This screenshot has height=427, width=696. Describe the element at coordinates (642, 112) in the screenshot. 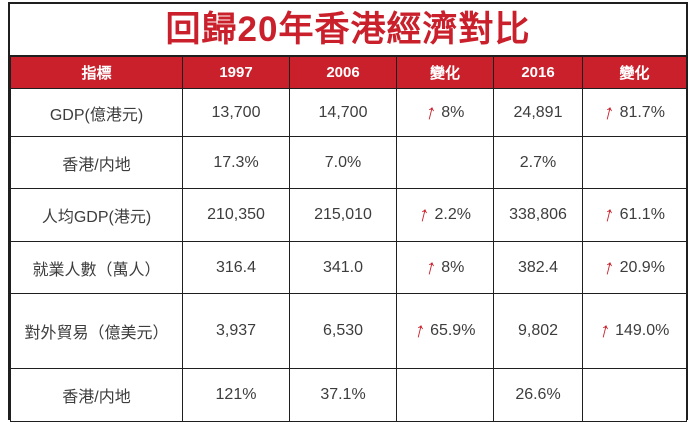

I see `change-value: 81.7%` at that location.